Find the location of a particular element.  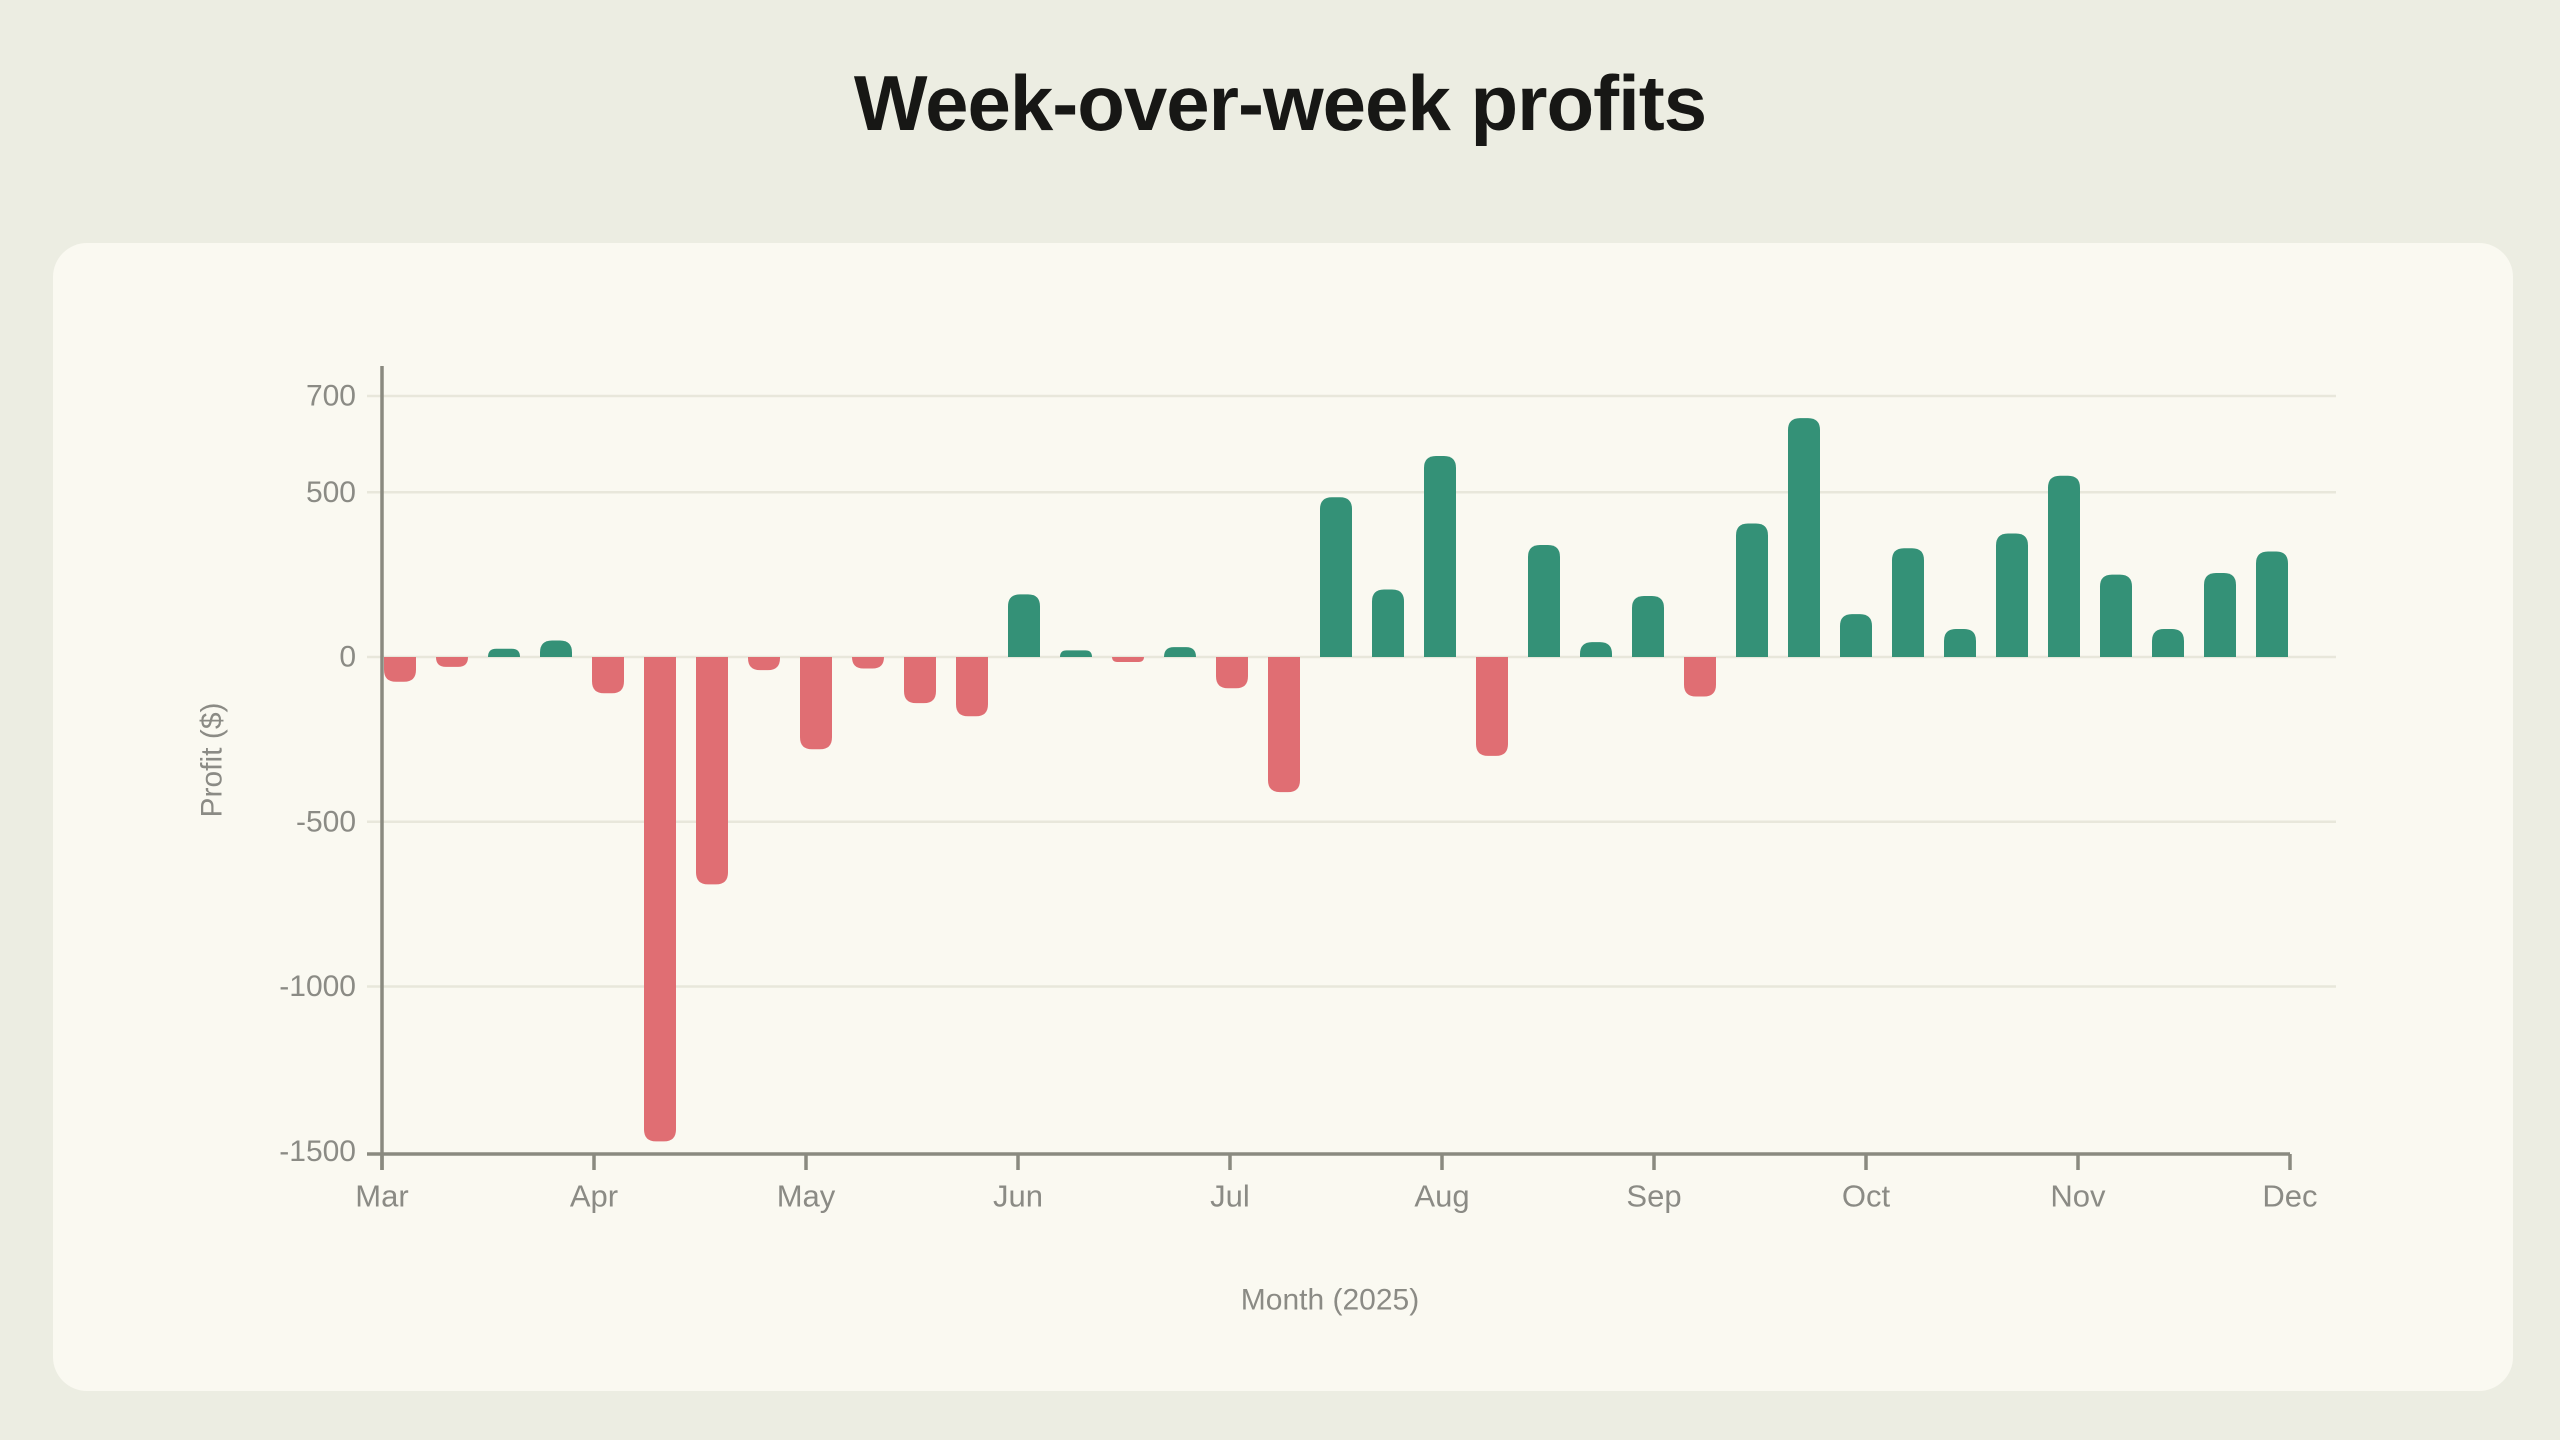

month-label: Mar is located at coordinates (381, 1196).